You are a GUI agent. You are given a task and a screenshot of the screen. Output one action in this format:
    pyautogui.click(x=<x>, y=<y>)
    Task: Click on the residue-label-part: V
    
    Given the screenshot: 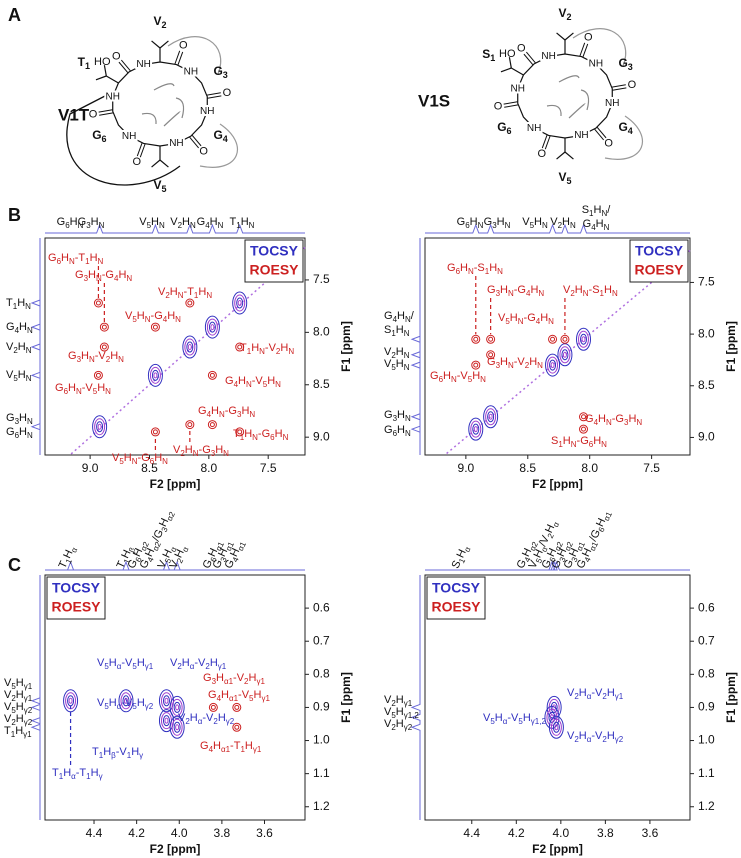 What is the action you would take?
    pyautogui.click(x=562, y=177)
    